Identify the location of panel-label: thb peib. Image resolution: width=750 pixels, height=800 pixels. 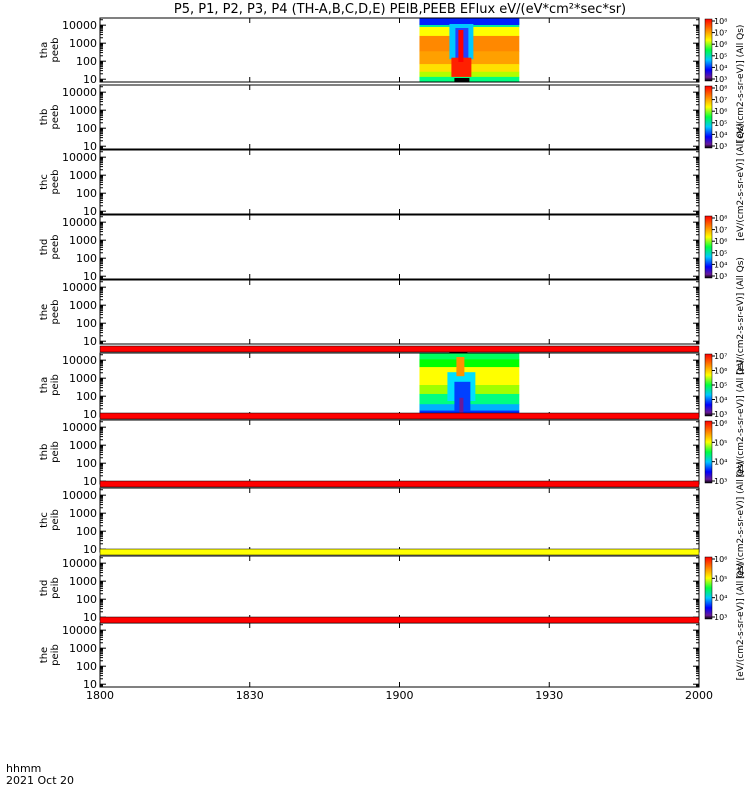
(50, 452).